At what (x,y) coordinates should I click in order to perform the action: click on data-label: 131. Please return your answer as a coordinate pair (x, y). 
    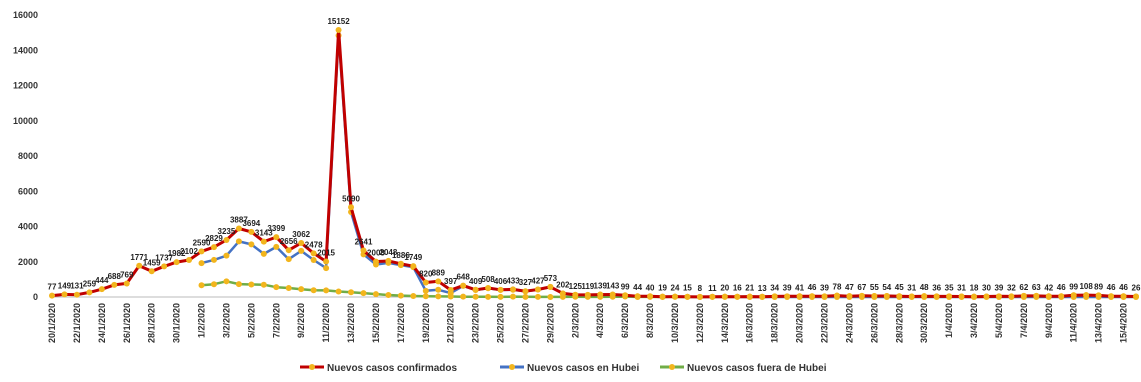
    Looking at the image, I should click on (77, 286).